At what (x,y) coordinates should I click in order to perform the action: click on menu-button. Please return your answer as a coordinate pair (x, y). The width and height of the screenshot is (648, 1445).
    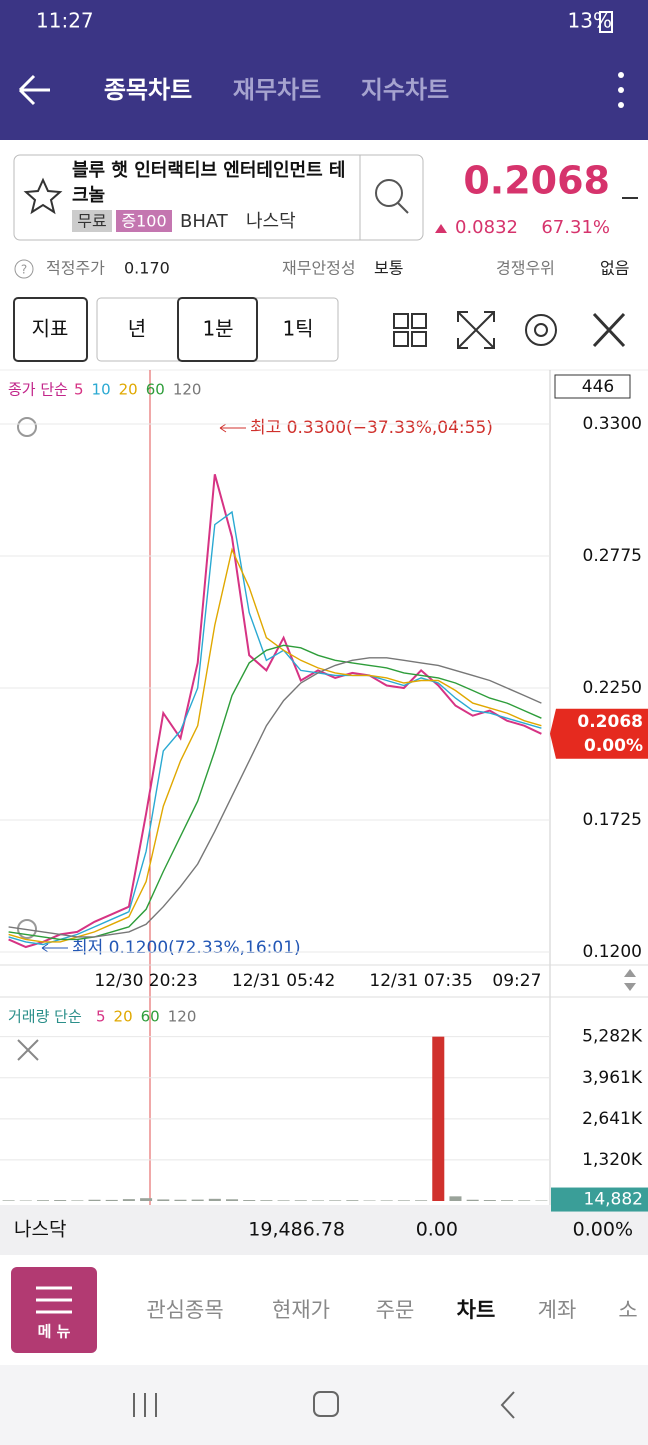
    Looking at the image, I should click on (54, 1310).